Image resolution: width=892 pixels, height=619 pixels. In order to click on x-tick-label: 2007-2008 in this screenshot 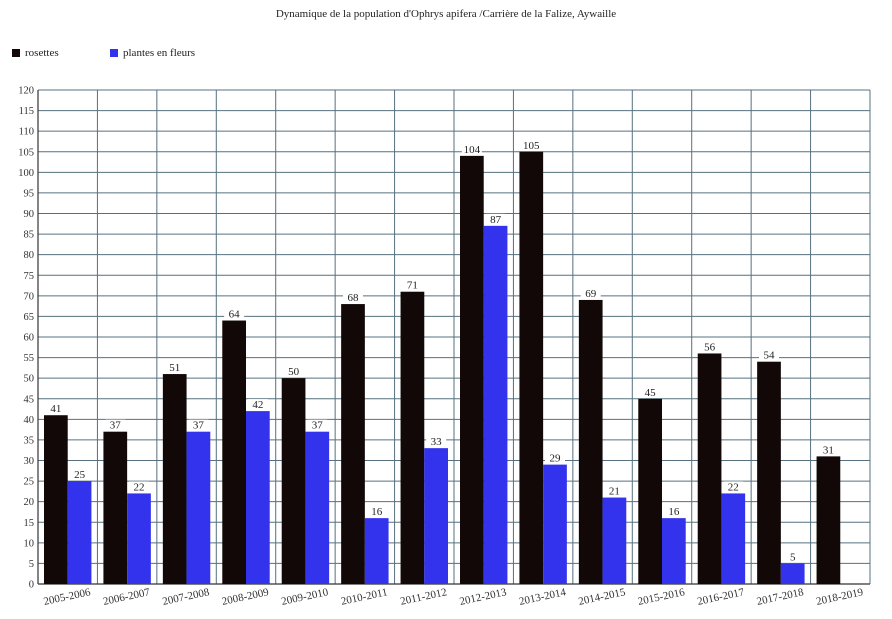, I will do `click(186, 597)`.